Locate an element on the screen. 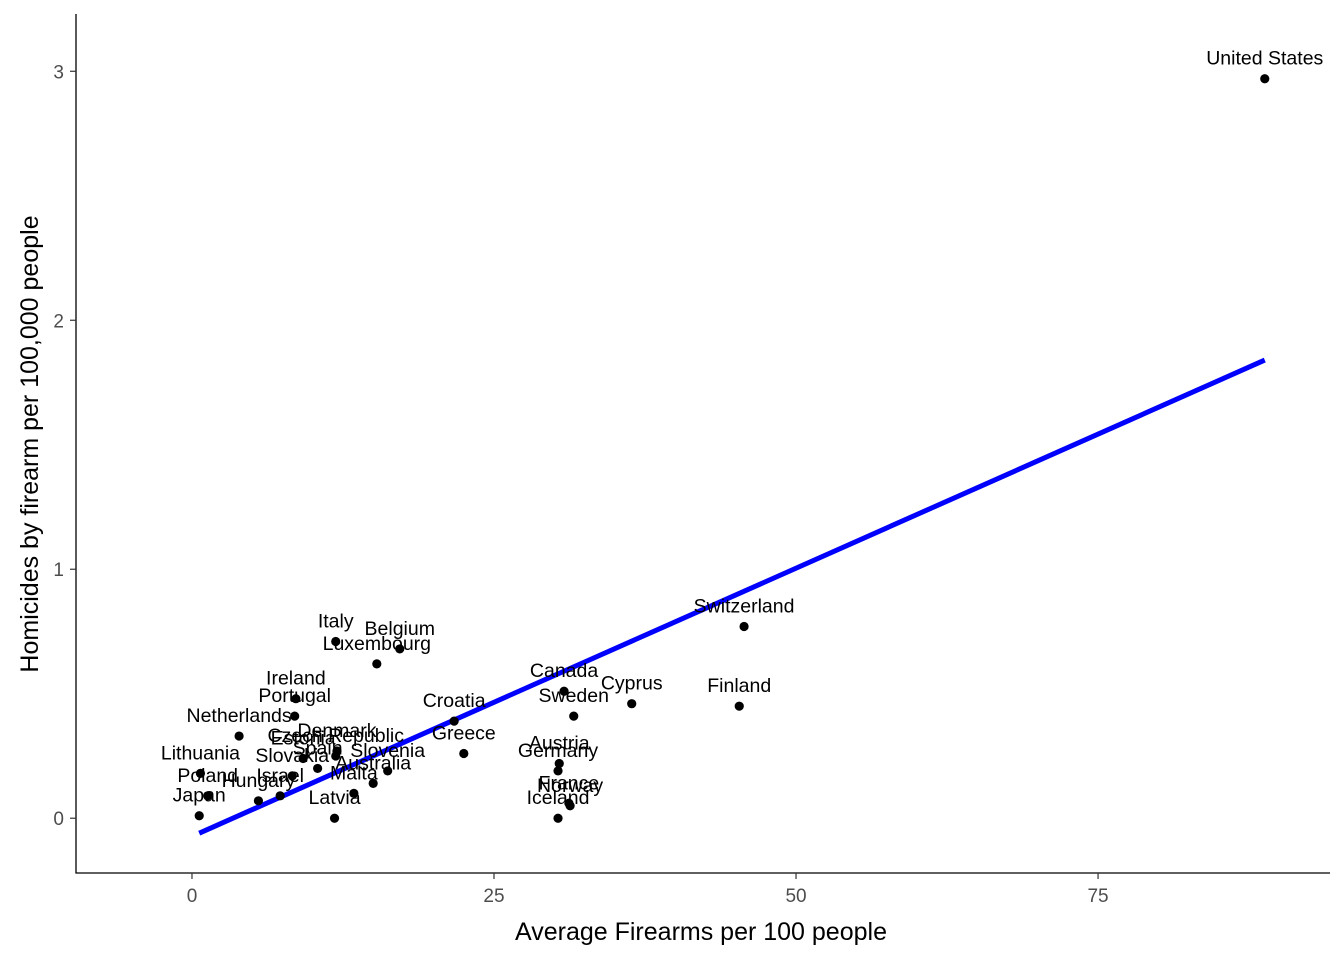  point-label: Norway is located at coordinates (570, 786).